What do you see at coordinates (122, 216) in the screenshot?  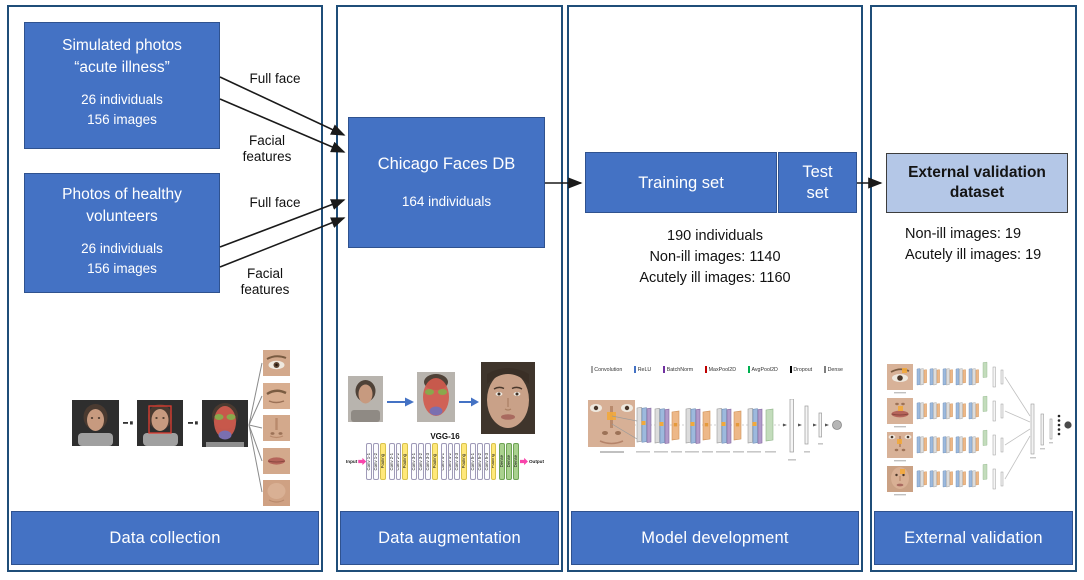 I see `box-healthy-line2: volunteers` at bounding box center [122, 216].